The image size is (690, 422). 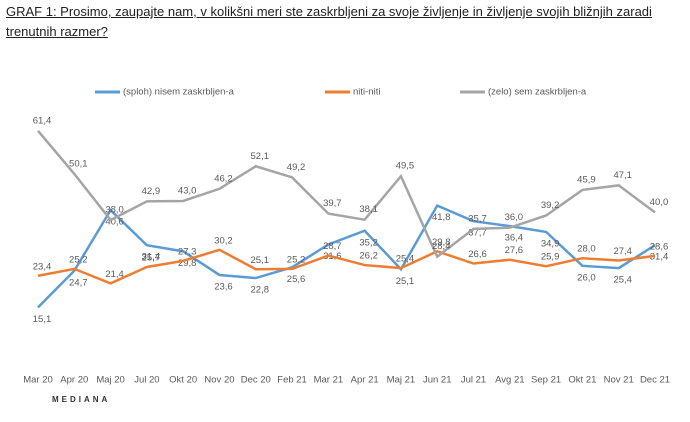 What do you see at coordinates (441, 246) in the screenshot?
I see `data-label: 28,4` at bounding box center [441, 246].